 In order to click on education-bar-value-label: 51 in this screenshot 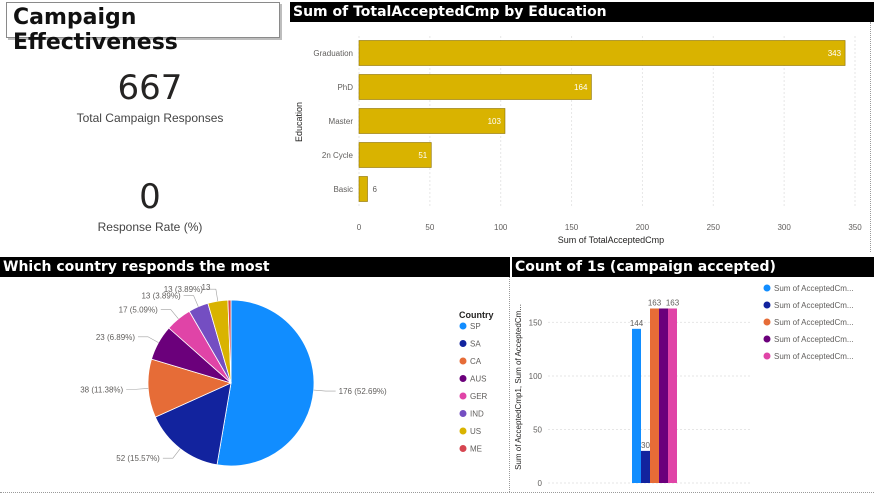, I will do `click(422, 155)`.